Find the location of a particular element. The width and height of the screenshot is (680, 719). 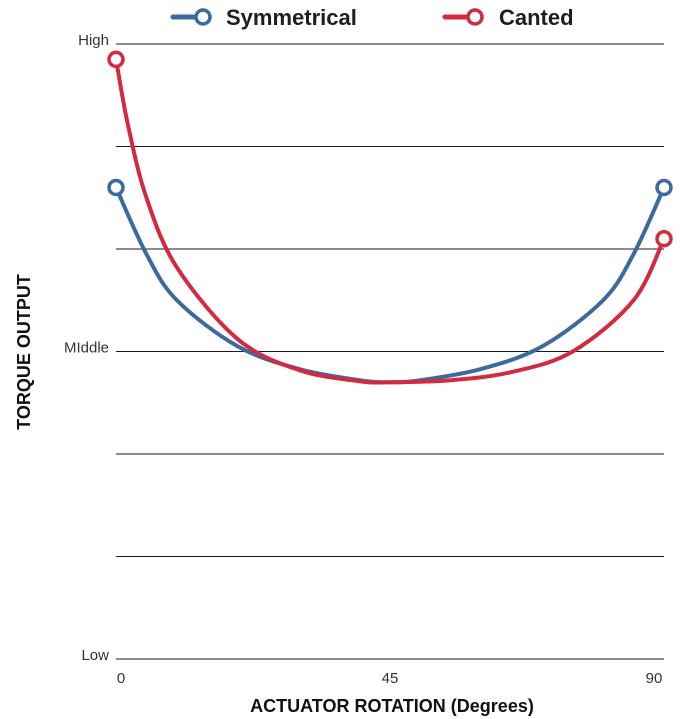

legend-item-symmetrical: Symmetrical is located at coordinates (263, 17).